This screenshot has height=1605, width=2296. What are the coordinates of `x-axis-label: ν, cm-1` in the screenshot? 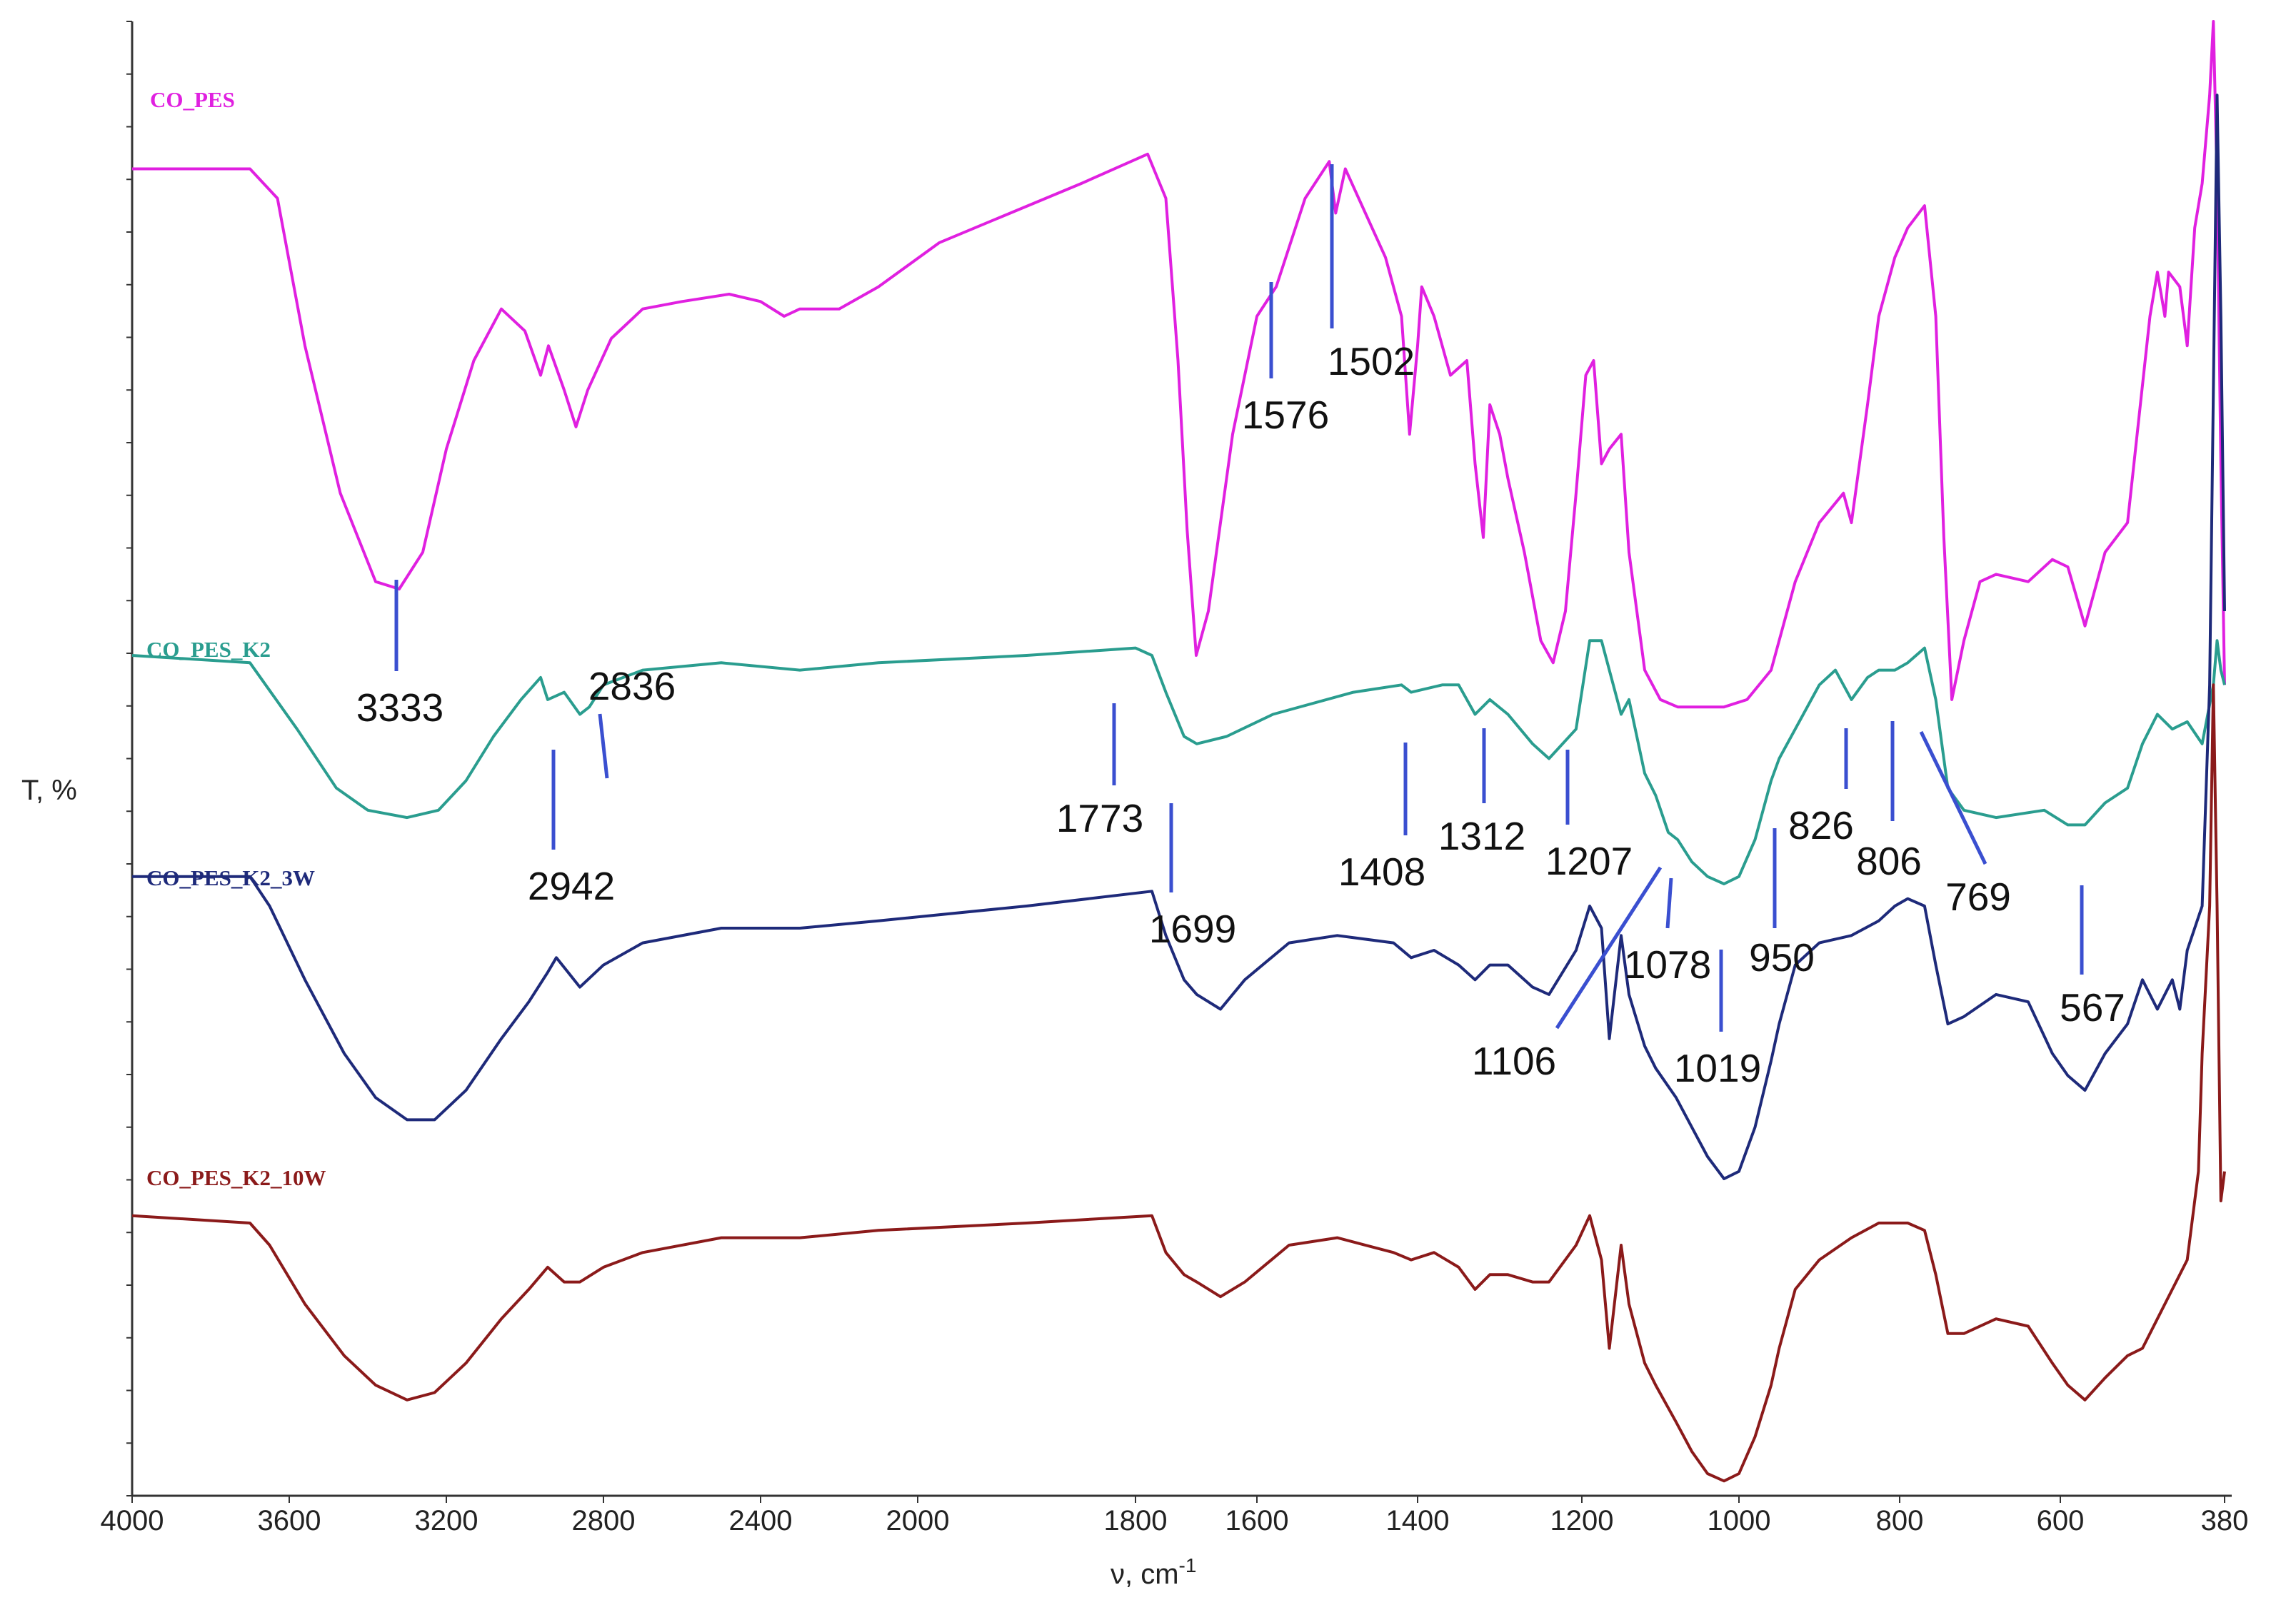 It's located at (1153, 1572).